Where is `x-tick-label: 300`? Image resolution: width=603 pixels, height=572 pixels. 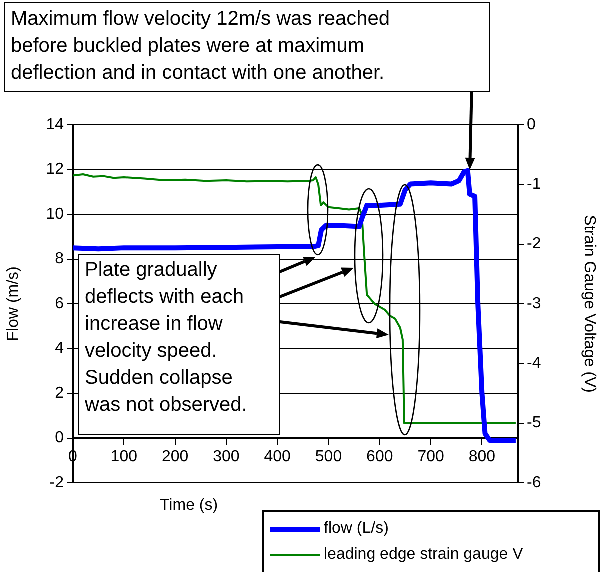
x-tick-label: 300 is located at coordinates (226, 457).